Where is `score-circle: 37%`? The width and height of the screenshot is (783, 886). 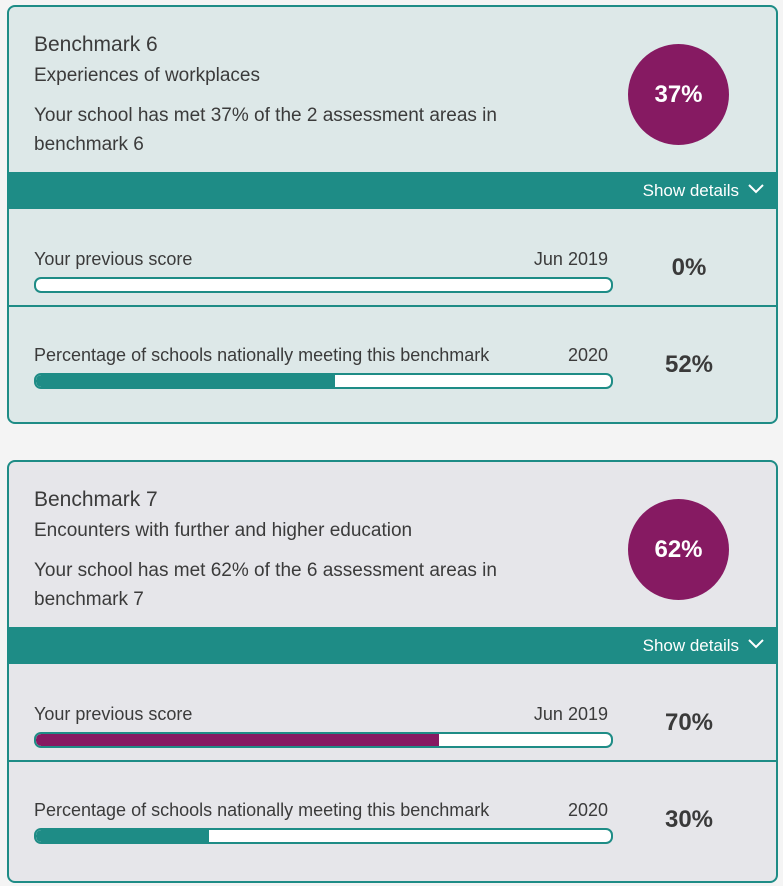
score-circle: 37% is located at coordinates (678, 94).